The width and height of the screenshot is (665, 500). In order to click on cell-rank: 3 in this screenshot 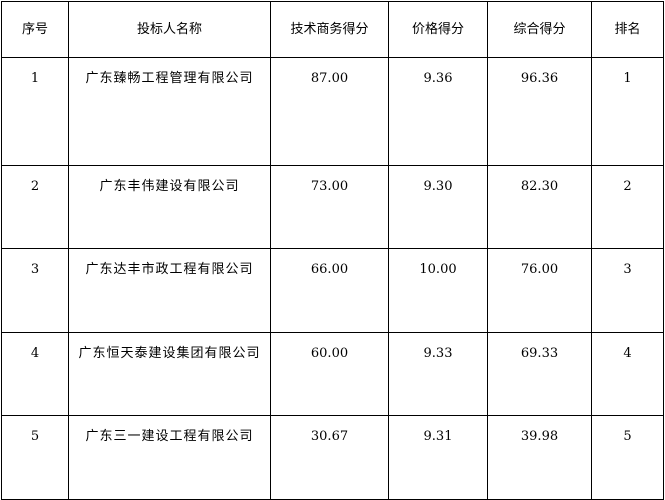, I will do `click(627, 290)`.